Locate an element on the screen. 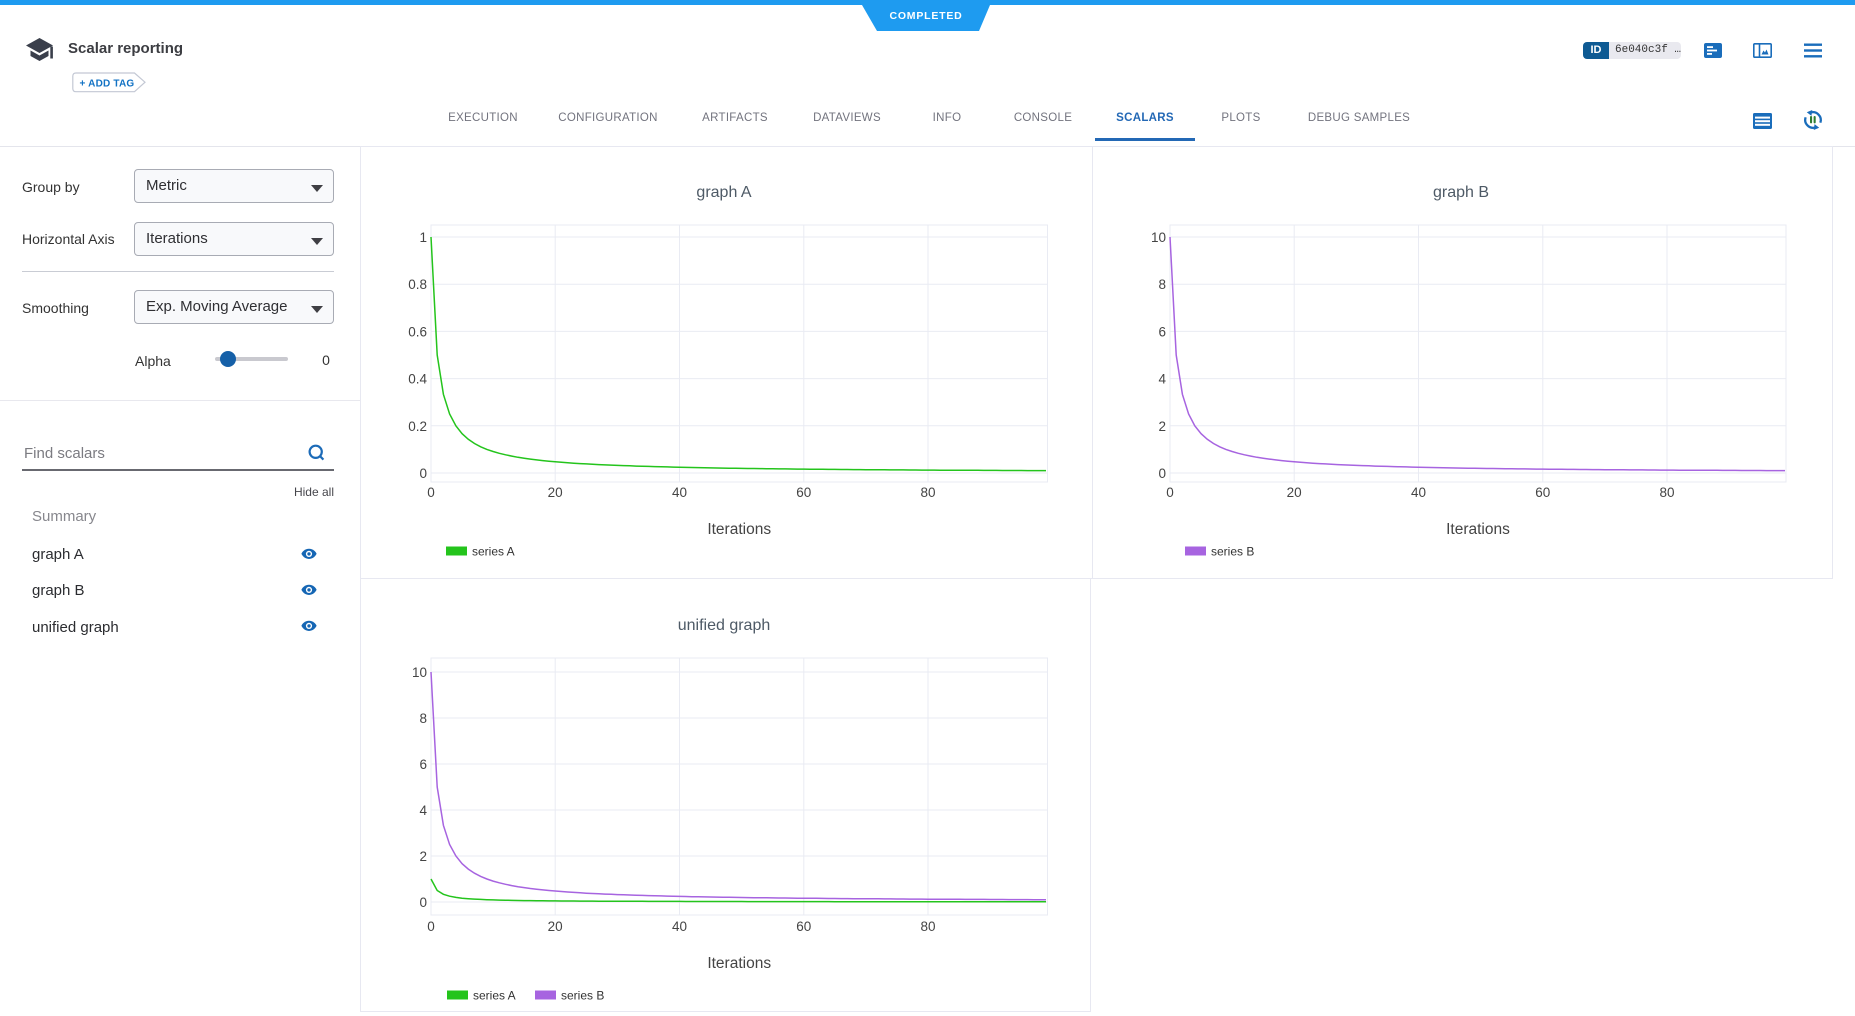 The height and width of the screenshot is (1016, 1855). svg-text: graph A is located at coordinates (723, 192).